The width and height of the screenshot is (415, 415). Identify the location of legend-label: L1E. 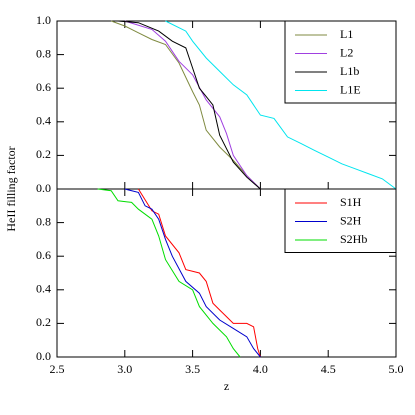
(350, 89).